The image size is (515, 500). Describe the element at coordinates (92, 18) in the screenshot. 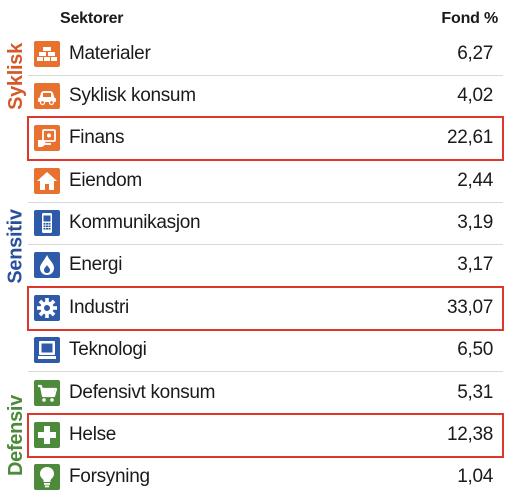

I see `sectors-column-header: Sektorer` at that location.